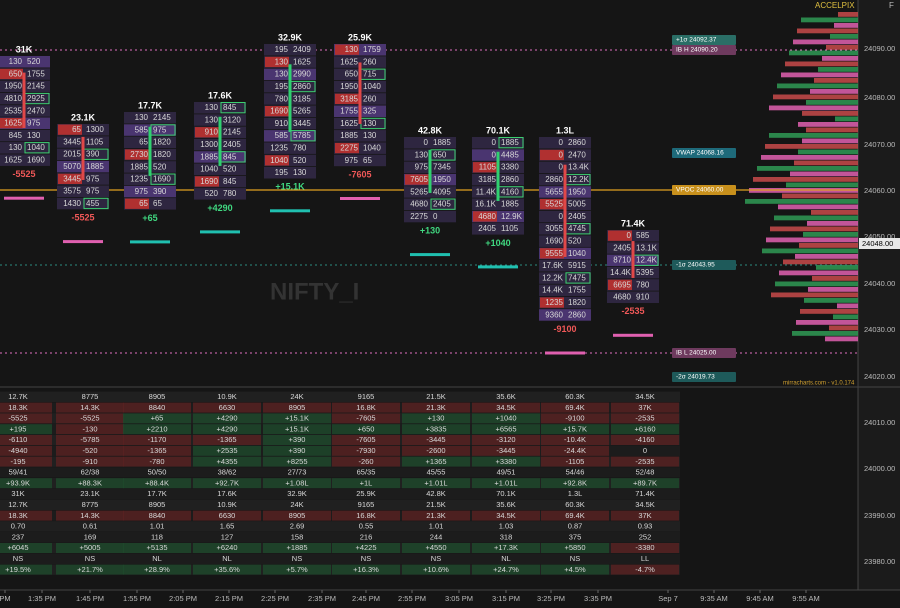  I want to click on stats-cell: -1365, so click(156, 450).